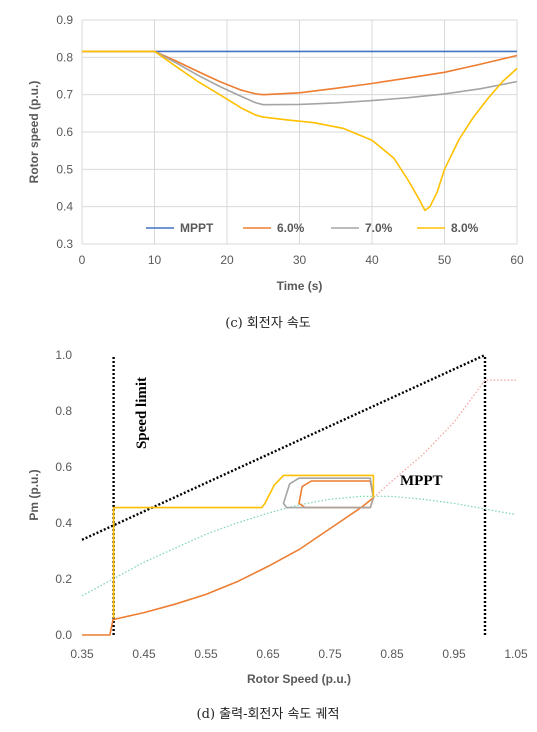  Describe the element at coordinates (197, 228) in the screenshot. I see `legend-label: MPPT` at that location.